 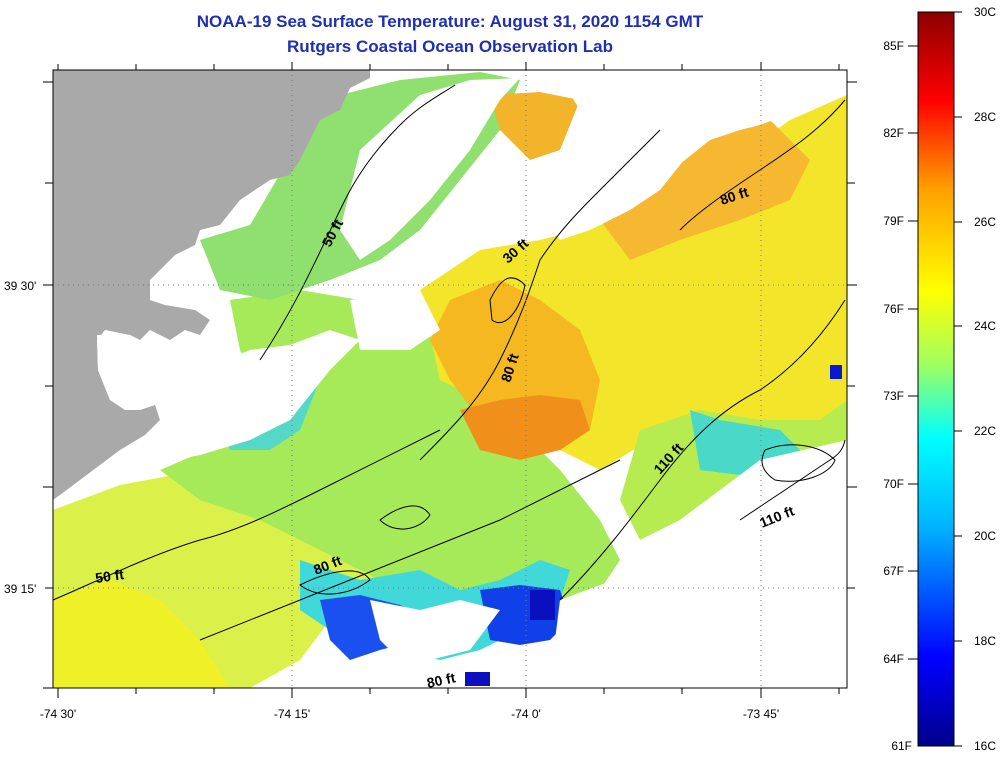 I want to click on colorbar-f-label: 64F, so click(x=893, y=659).